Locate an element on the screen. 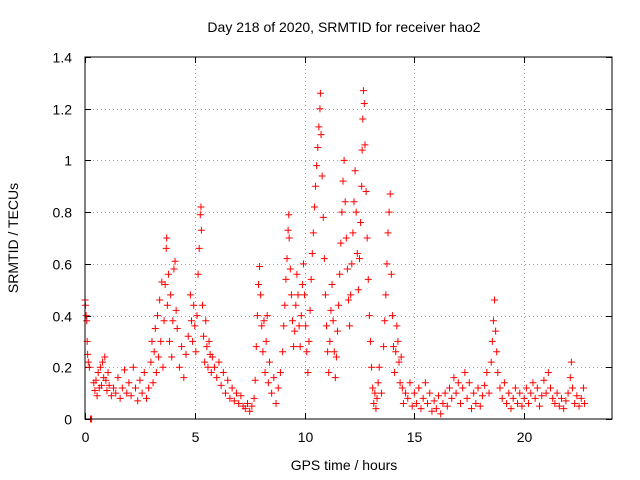 Image resolution: width=640 pixels, height=480 pixels. y-axis-label: SRMTID / TECUs is located at coordinates (13, 238).